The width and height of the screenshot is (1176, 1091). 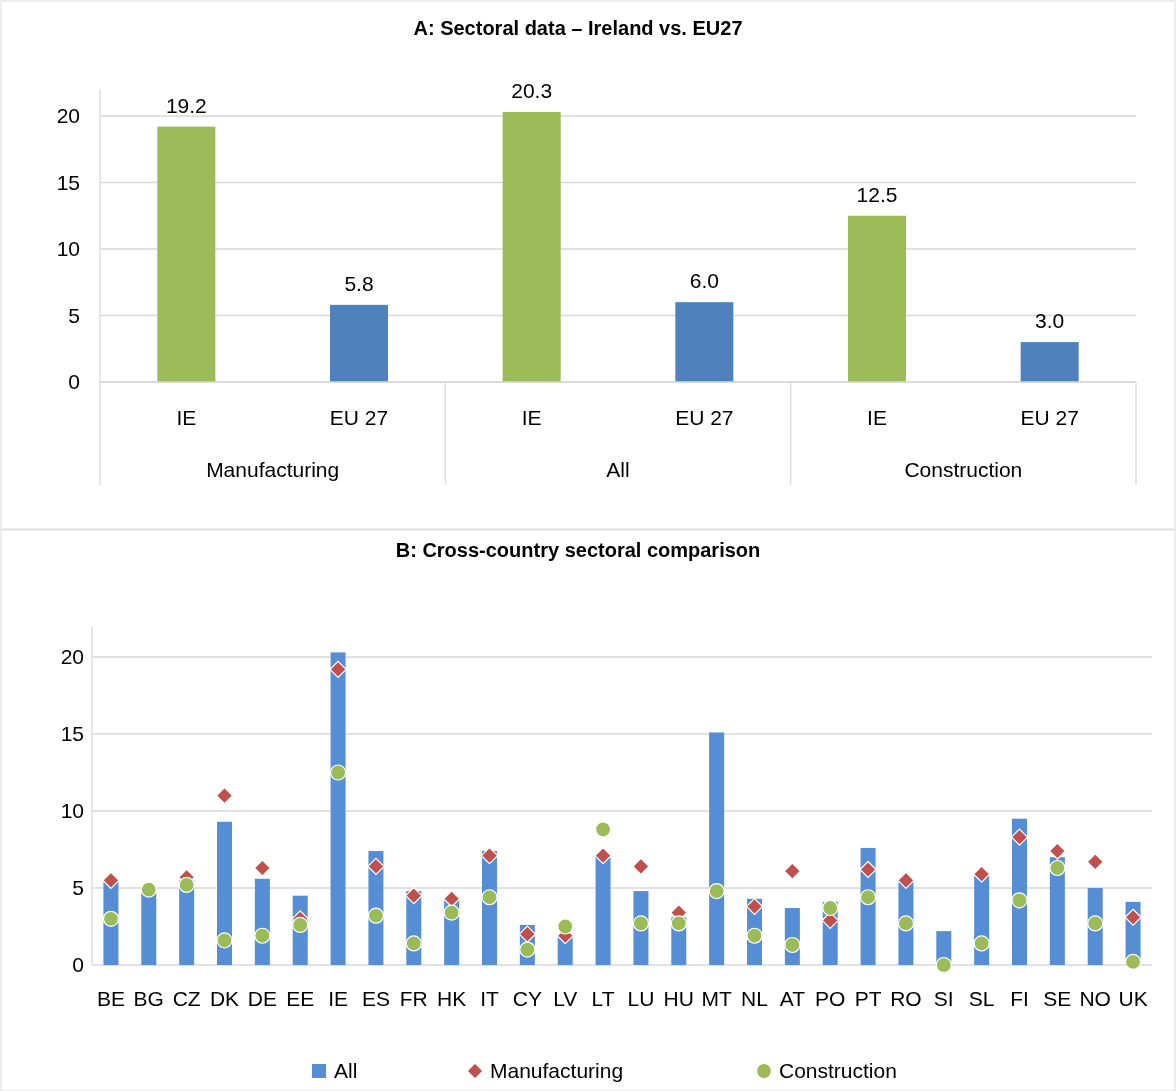 I want to click on x-tick-label: DK, so click(x=224, y=998).